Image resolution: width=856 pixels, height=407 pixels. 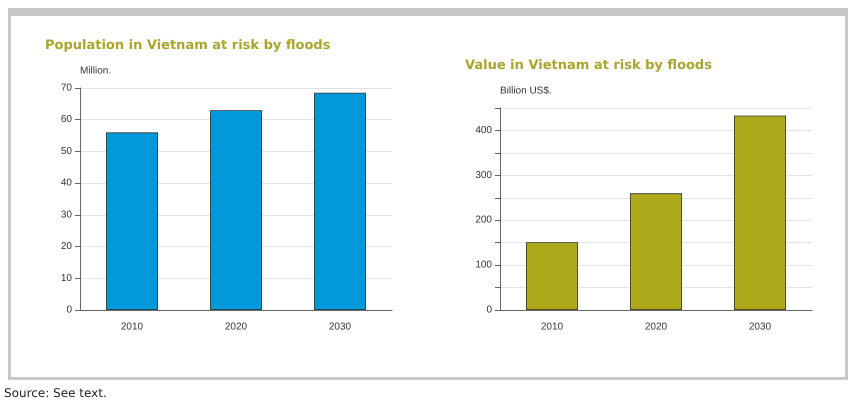 I want to click on chart-title: Value in Vietnam at risk by floods, so click(x=588, y=65).